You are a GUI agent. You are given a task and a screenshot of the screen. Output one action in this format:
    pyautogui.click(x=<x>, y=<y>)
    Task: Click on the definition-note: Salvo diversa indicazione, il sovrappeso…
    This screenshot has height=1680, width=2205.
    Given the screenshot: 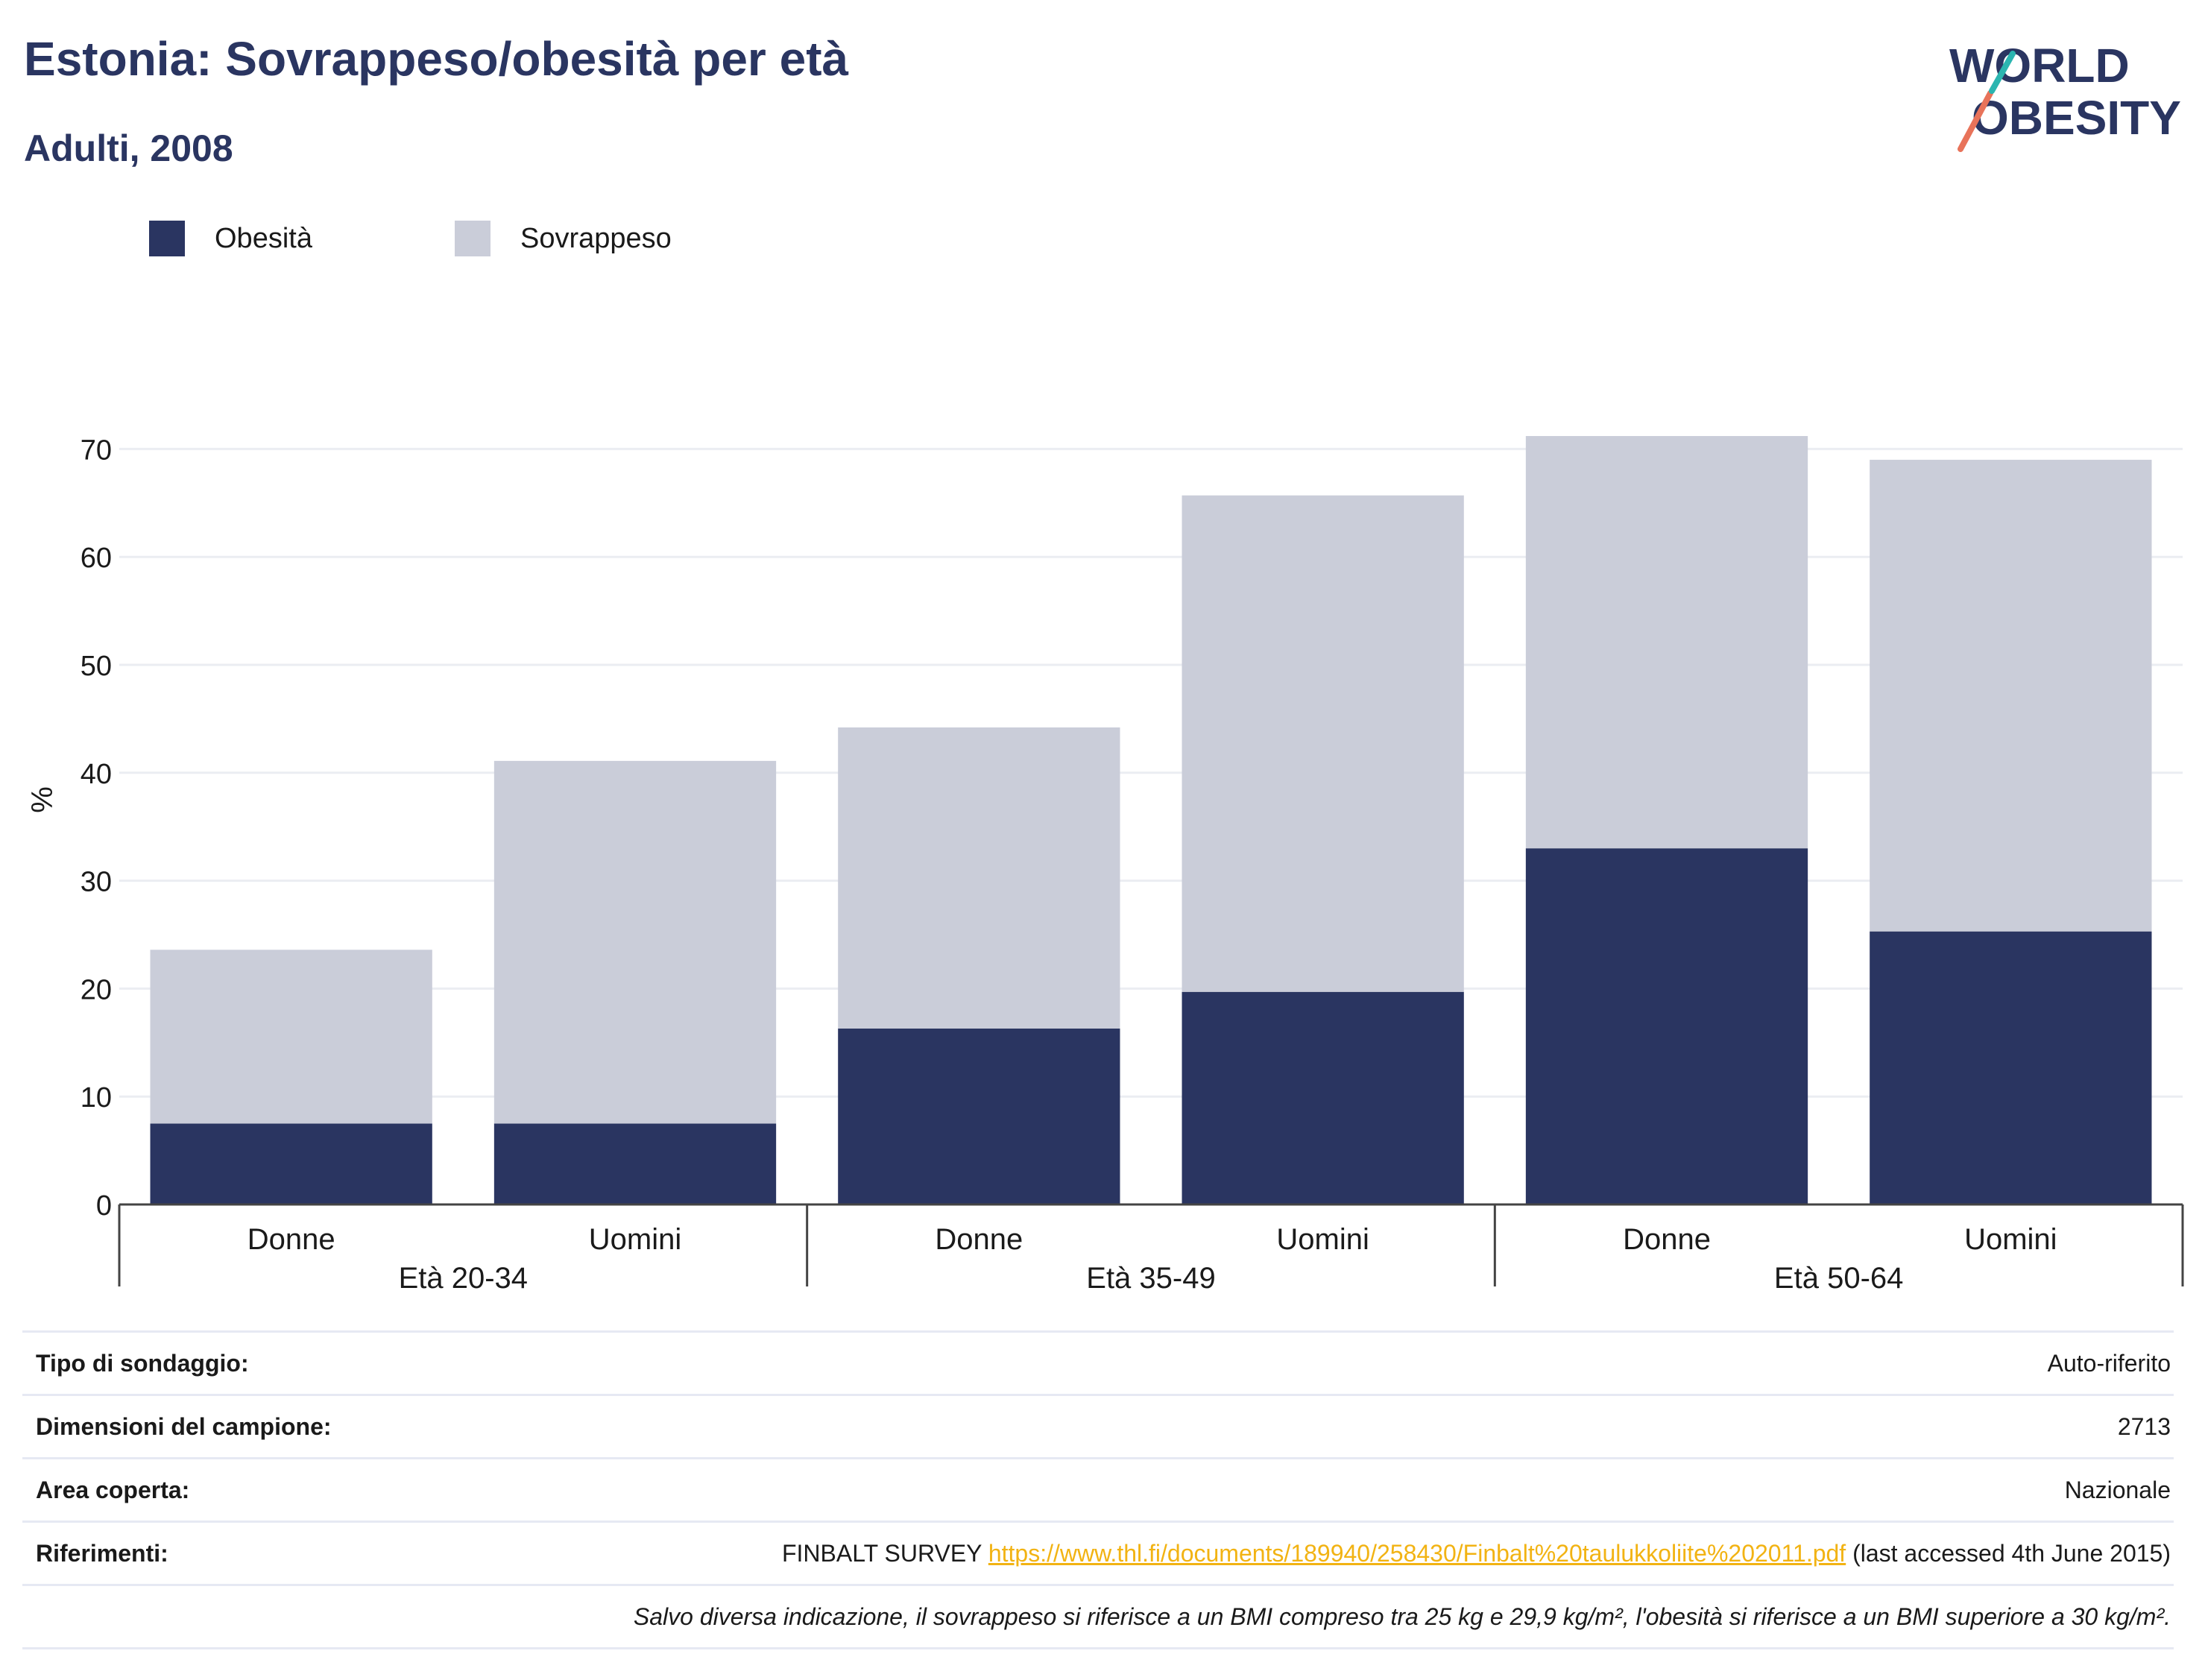 What is the action you would take?
    pyautogui.click(x=1402, y=1616)
    